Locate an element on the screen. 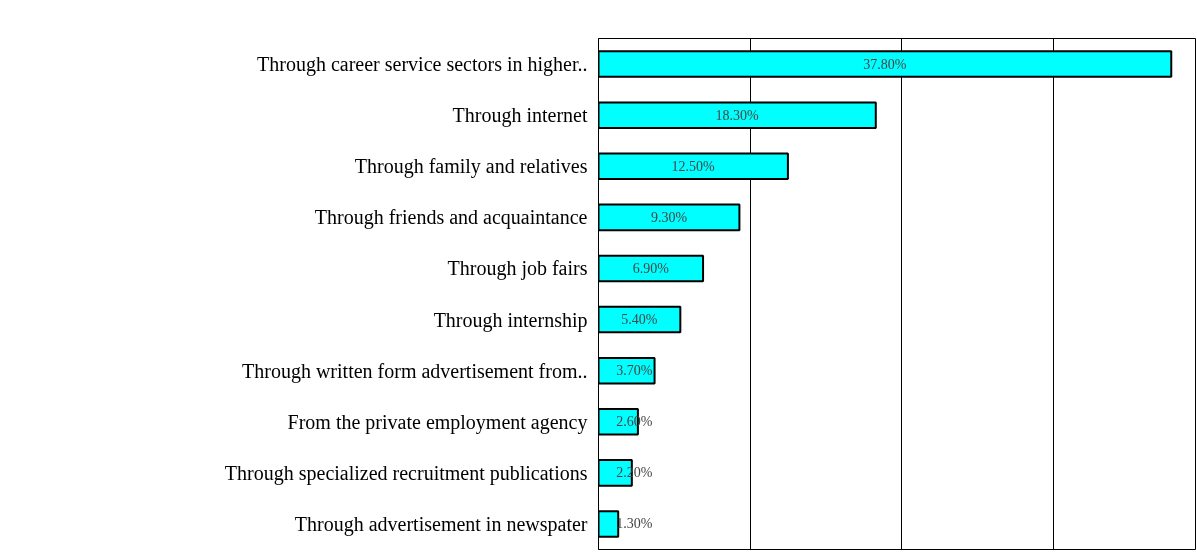 The height and width of the screenshot is (559, 1197). data-label: 37.80% is located at coordinates (885, 64).